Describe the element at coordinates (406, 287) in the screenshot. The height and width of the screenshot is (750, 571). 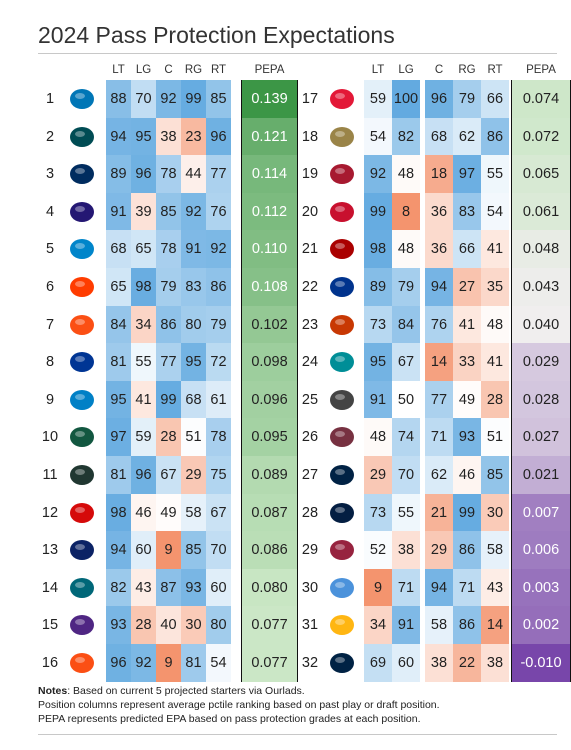
I see `cell-lg: 79` at that location.